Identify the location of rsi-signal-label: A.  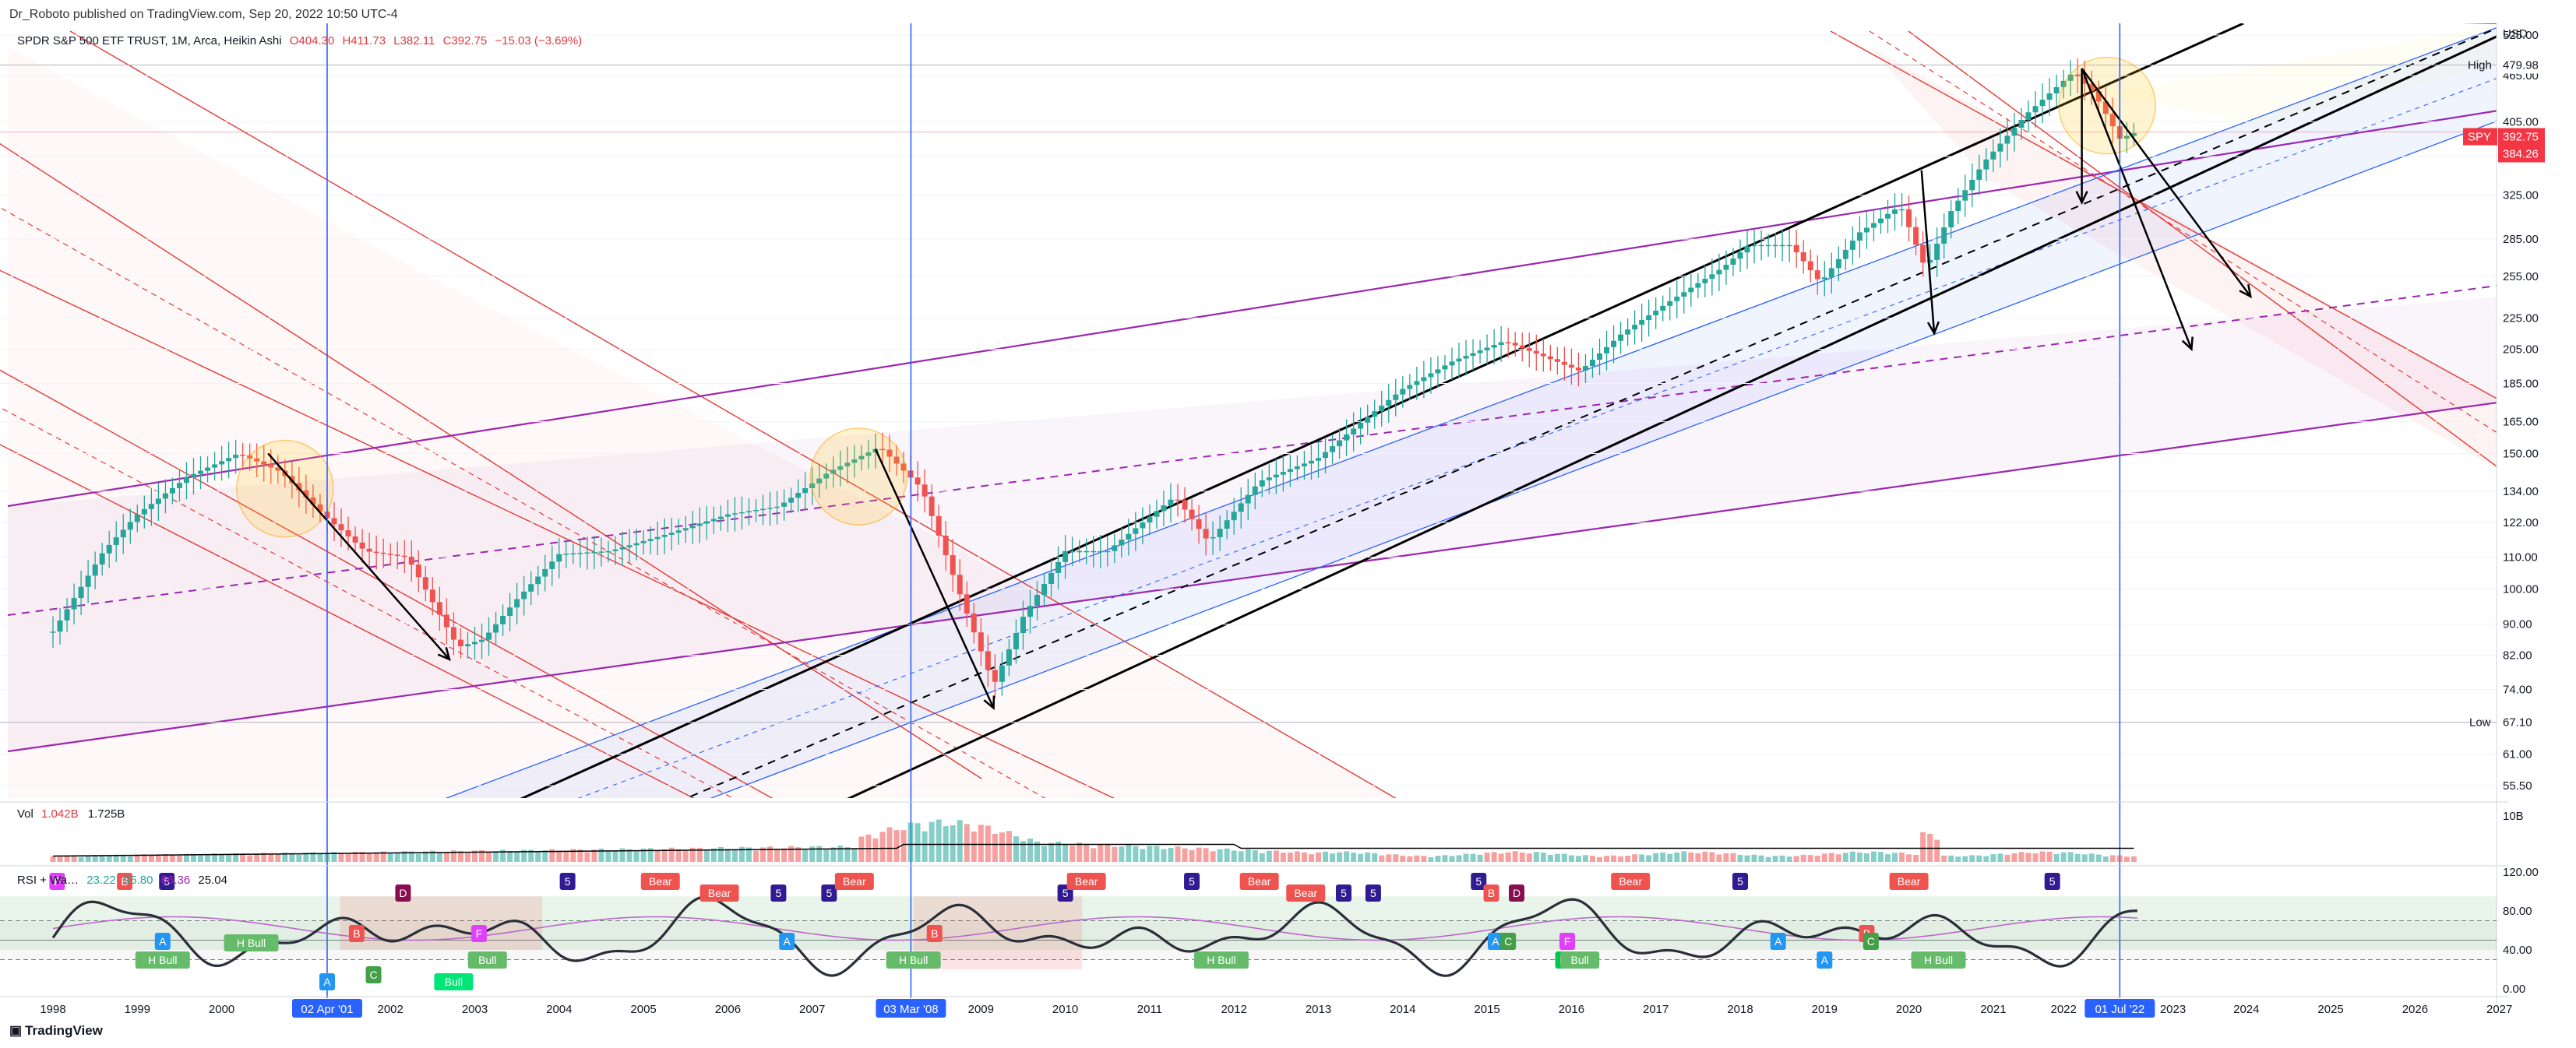
(1825, 960).